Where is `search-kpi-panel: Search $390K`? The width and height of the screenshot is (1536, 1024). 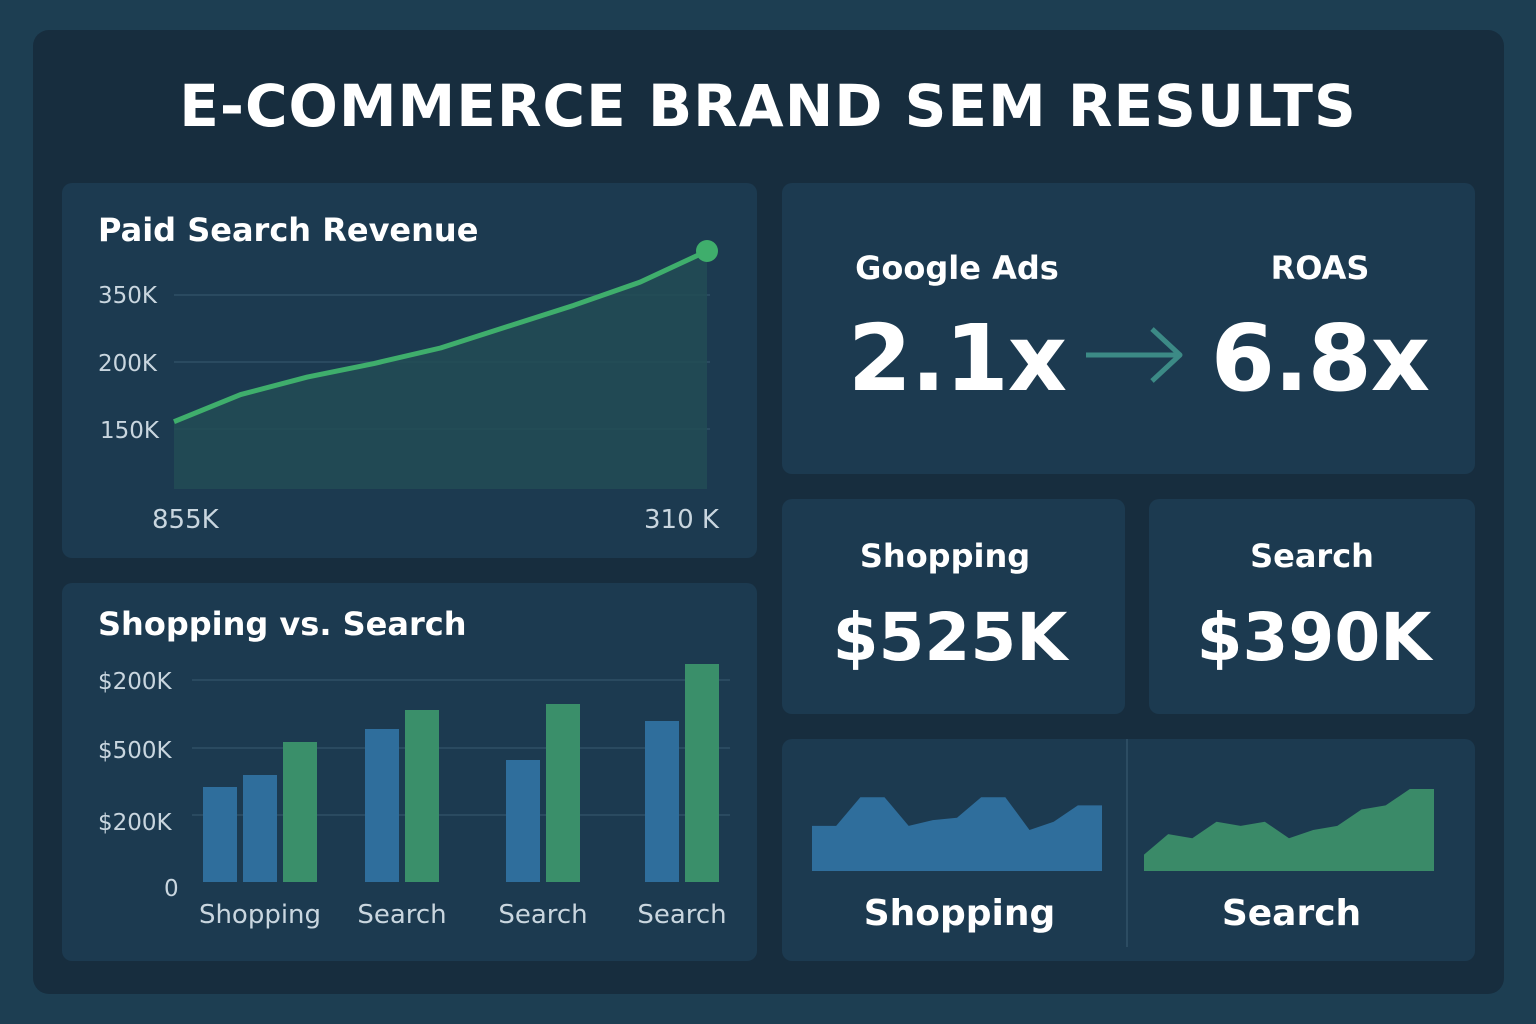
search-kpi-panel: Search $390K is located at coordinates (1312, 606).